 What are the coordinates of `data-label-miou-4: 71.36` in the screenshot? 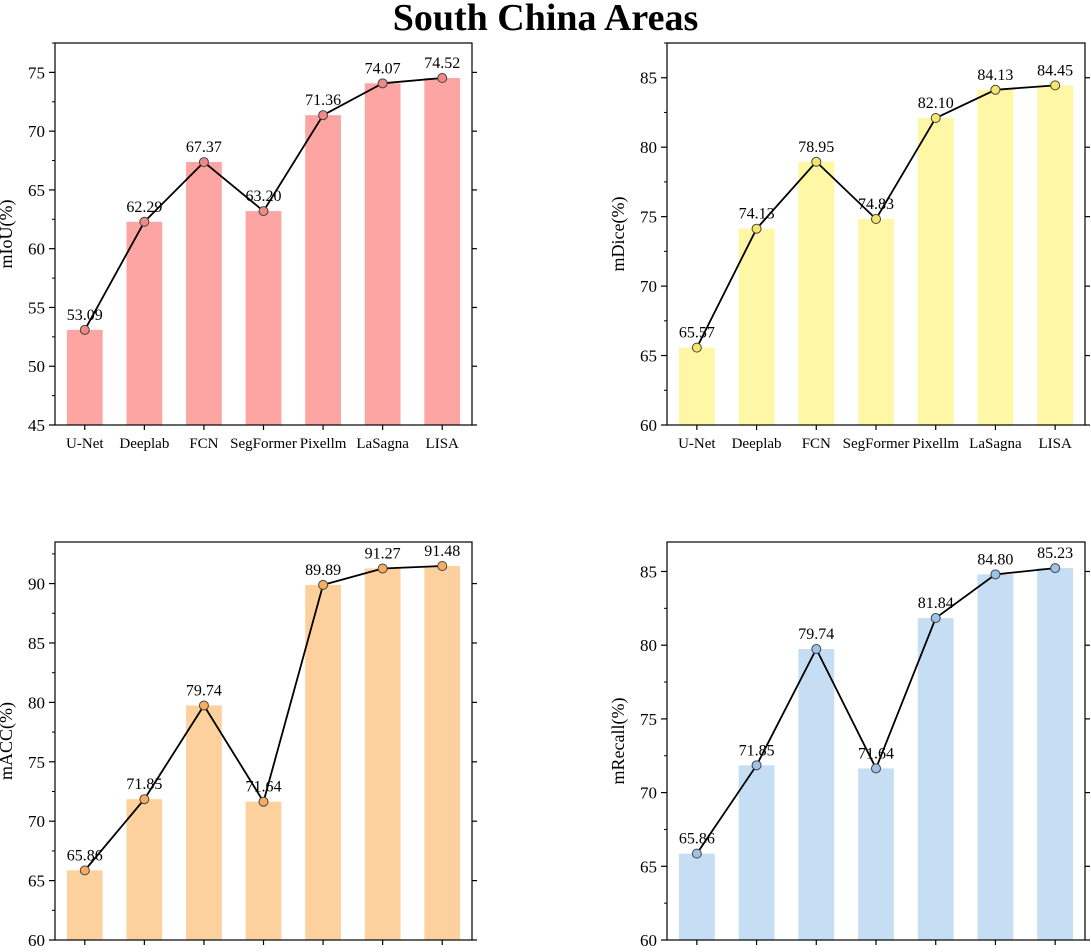 It's located at (323, 100).